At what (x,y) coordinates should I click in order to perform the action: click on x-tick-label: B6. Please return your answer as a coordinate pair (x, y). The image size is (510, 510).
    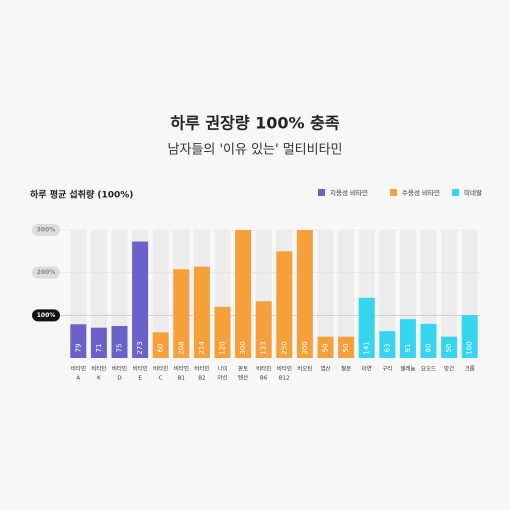
    Looking at the image, I should click on (264, 379).